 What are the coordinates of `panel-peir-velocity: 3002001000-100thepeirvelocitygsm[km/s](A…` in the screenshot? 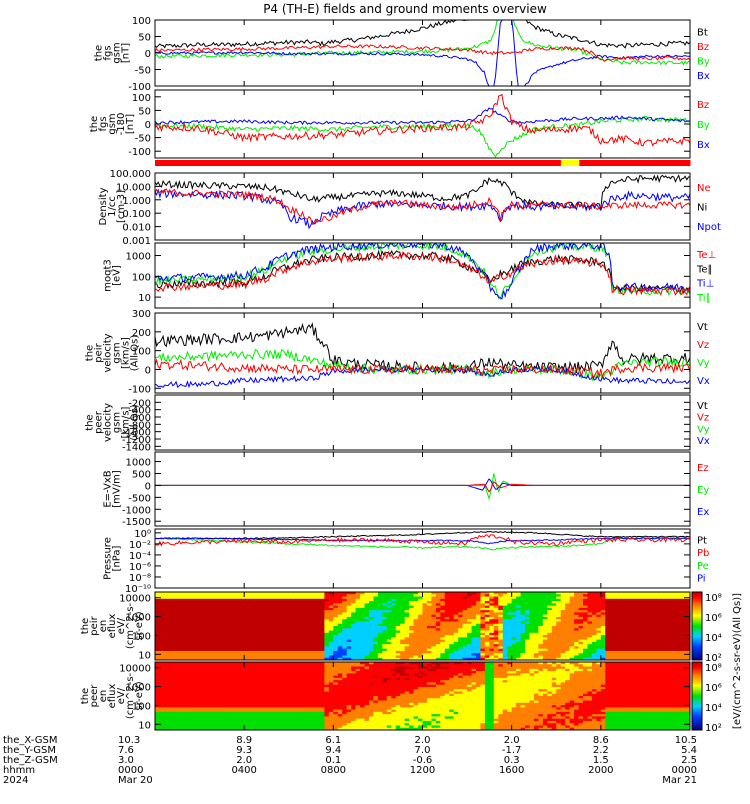 It's located at (397, 352).